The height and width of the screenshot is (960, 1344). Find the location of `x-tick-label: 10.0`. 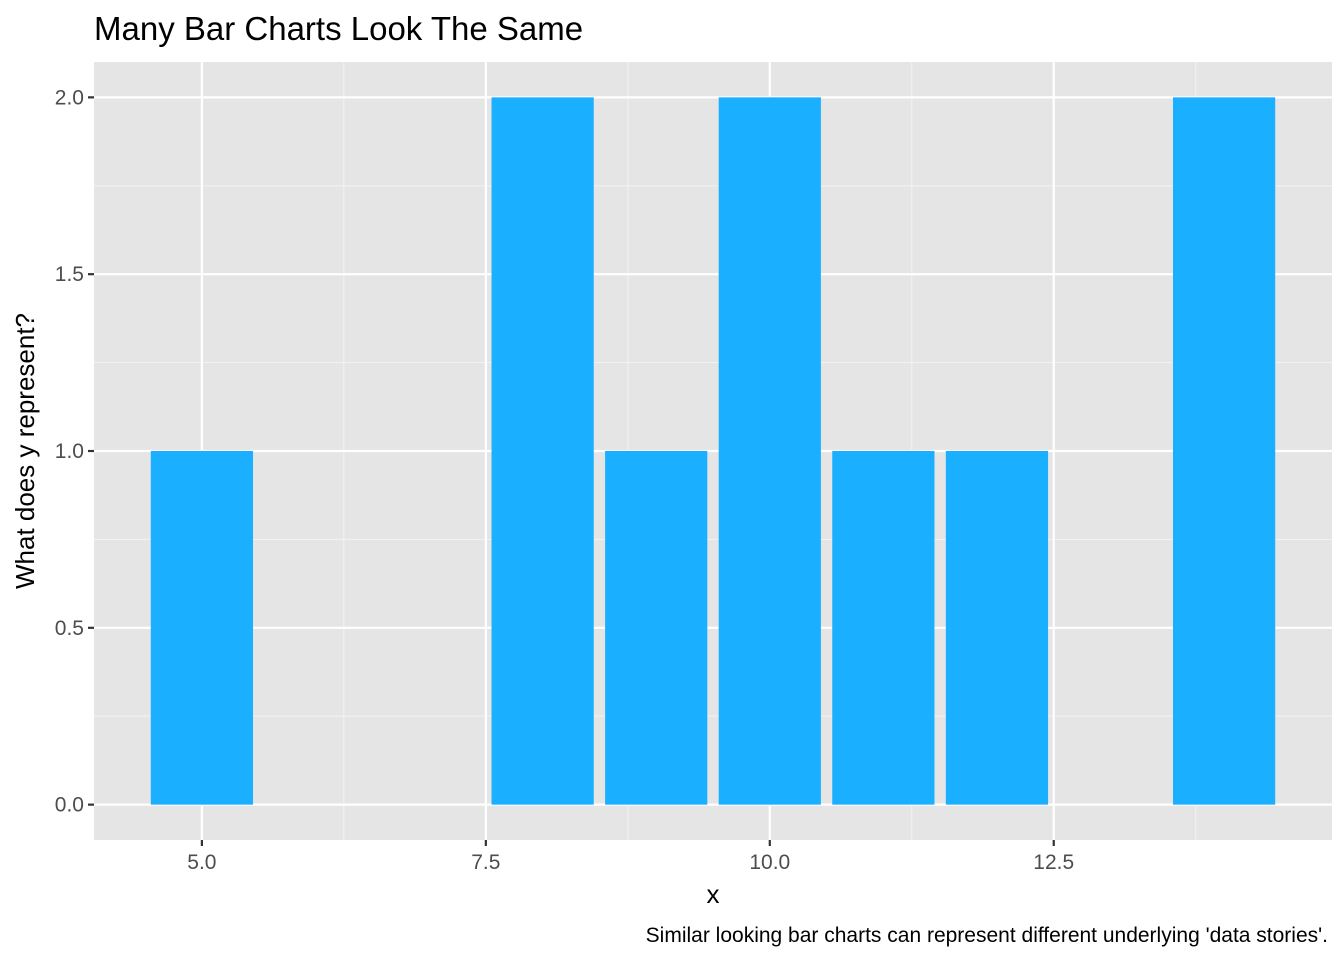

x-tick-label: 10.0 is located at coordinates (769, 862).